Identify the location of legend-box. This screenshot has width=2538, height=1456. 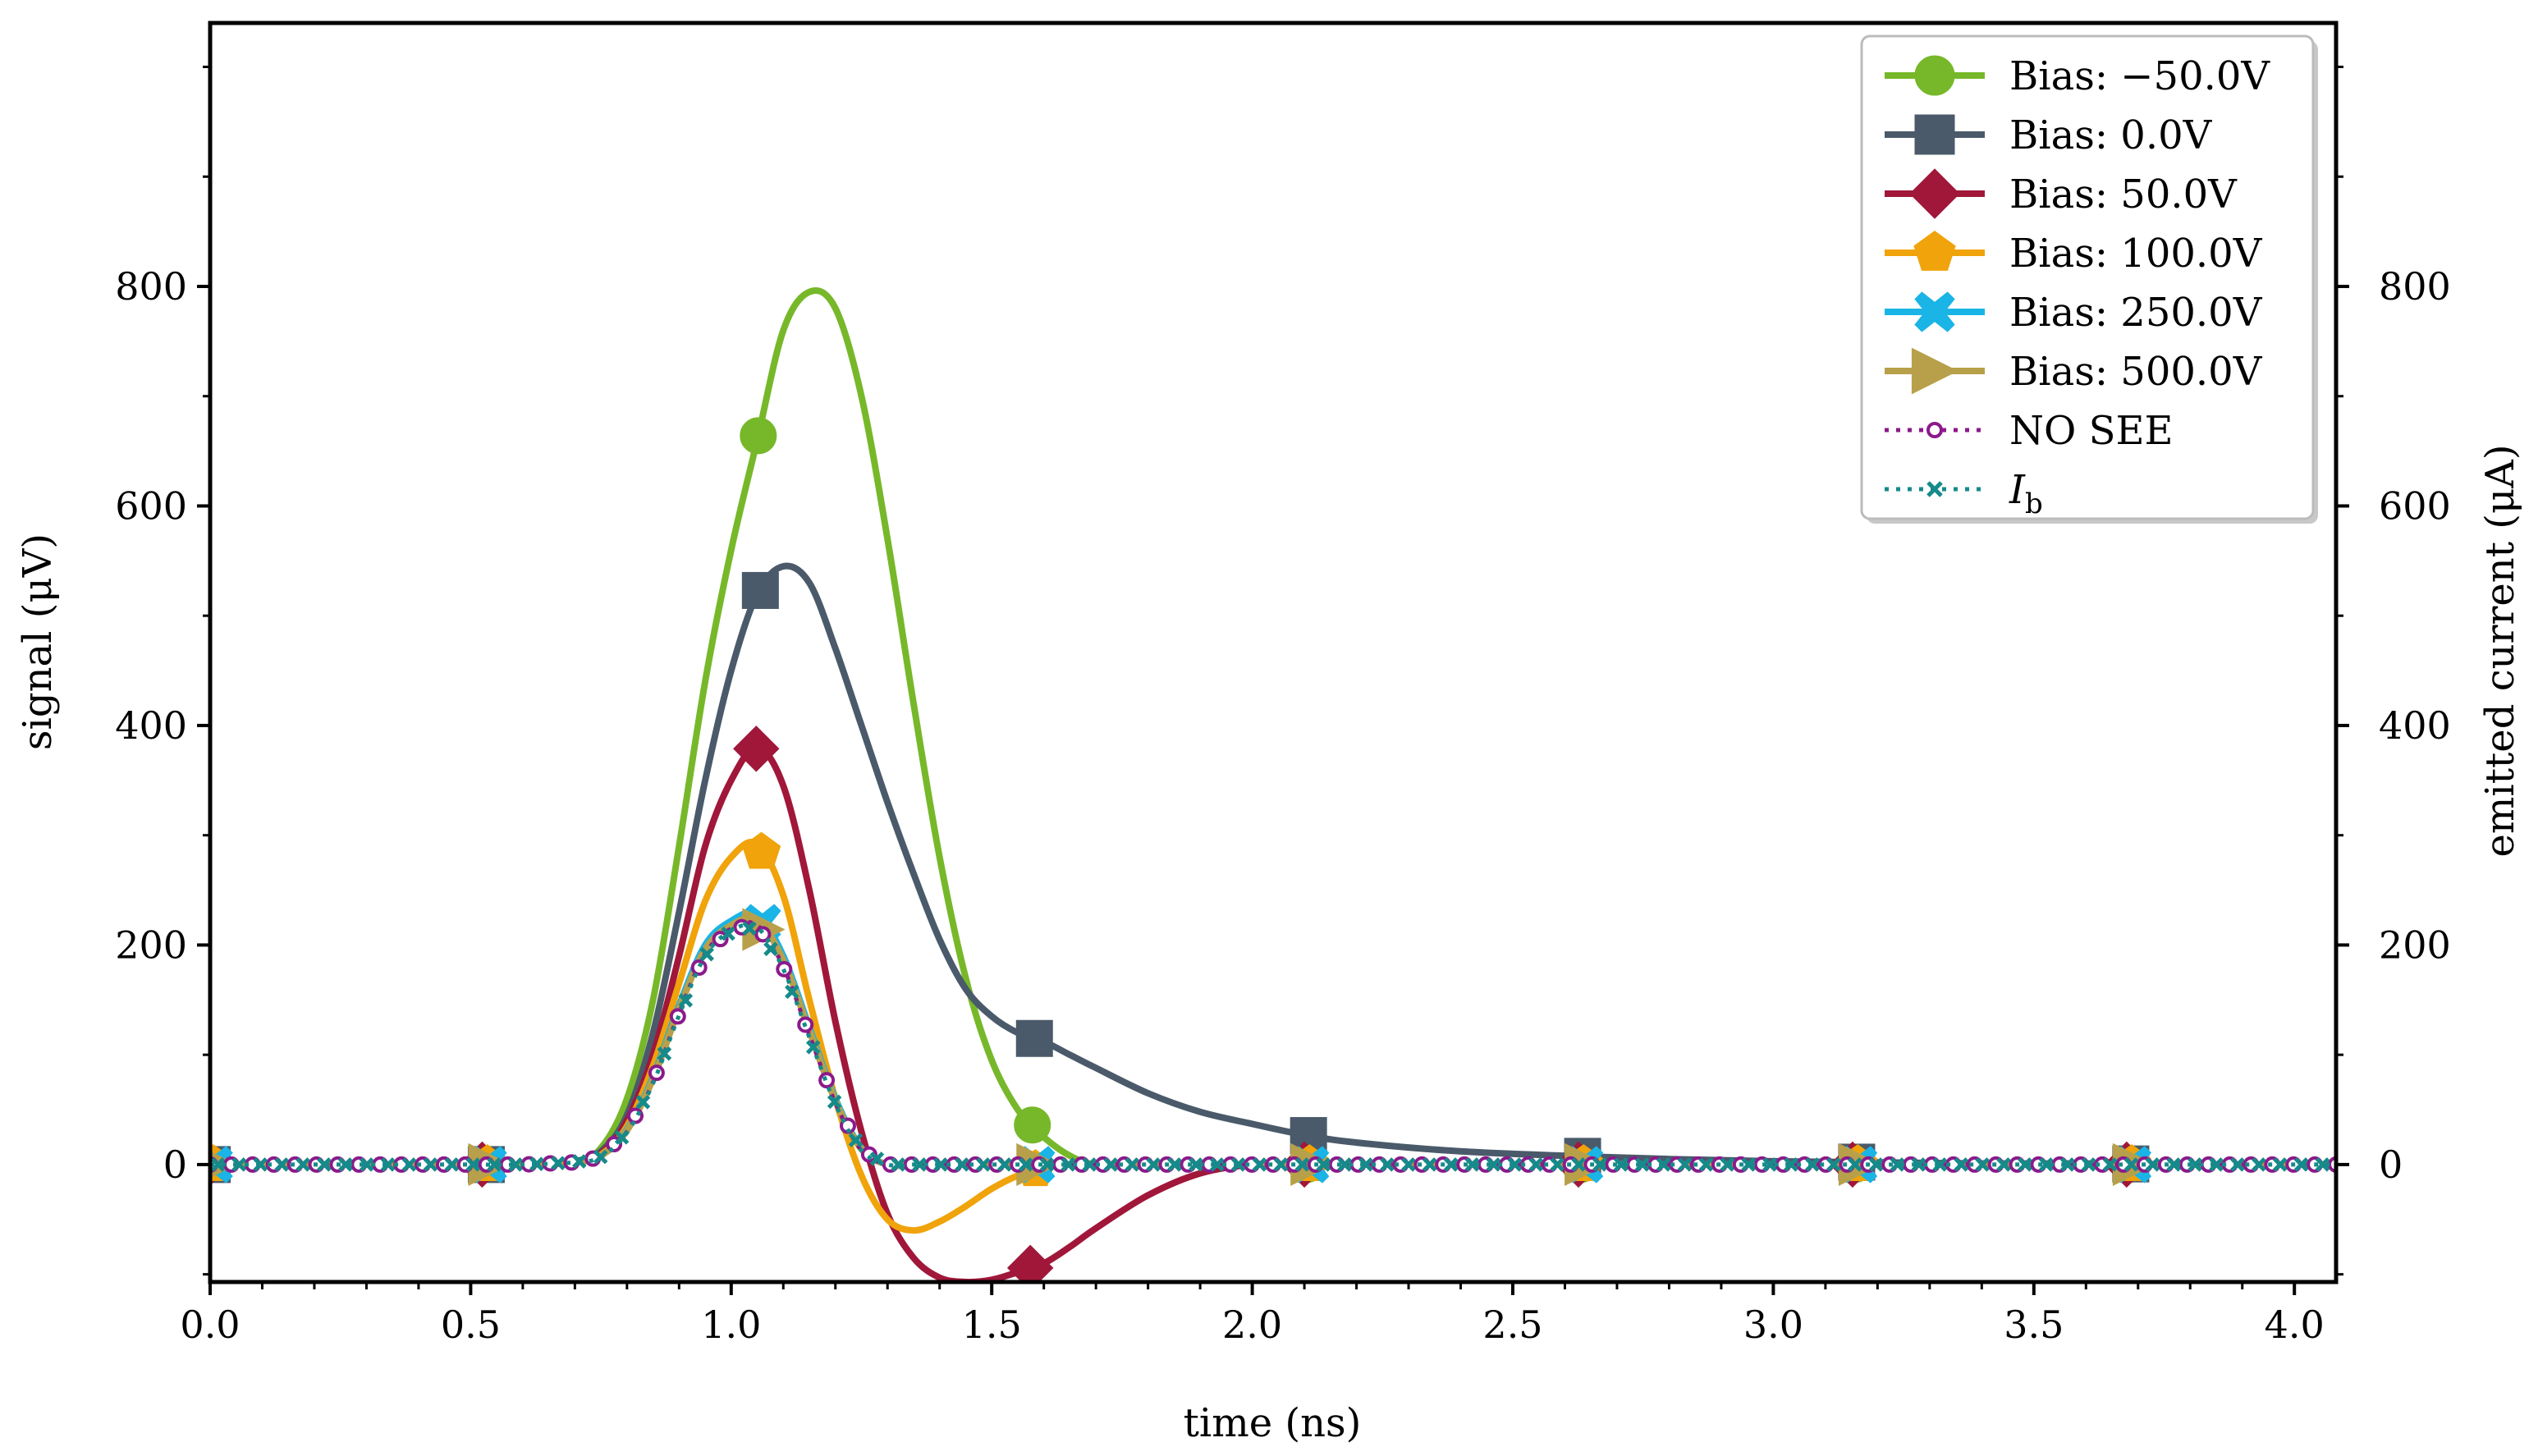
(2087, 277).